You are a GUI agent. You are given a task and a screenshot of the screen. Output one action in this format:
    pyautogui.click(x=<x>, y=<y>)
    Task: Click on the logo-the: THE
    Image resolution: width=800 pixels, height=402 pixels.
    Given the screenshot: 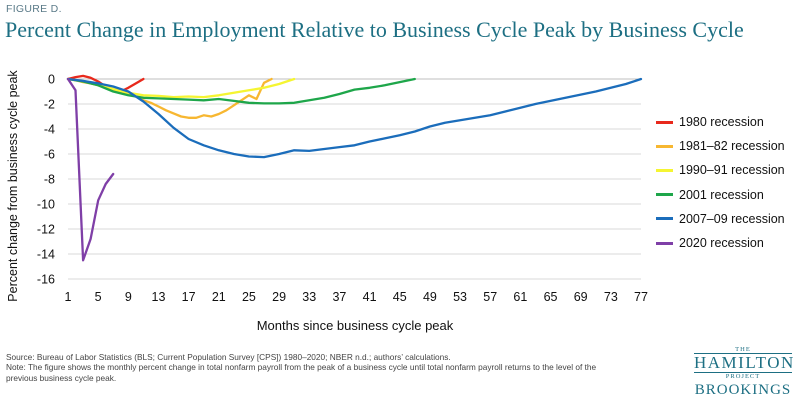 What is the action you would take?
    pyautogui.click(x=743, y=349)
    